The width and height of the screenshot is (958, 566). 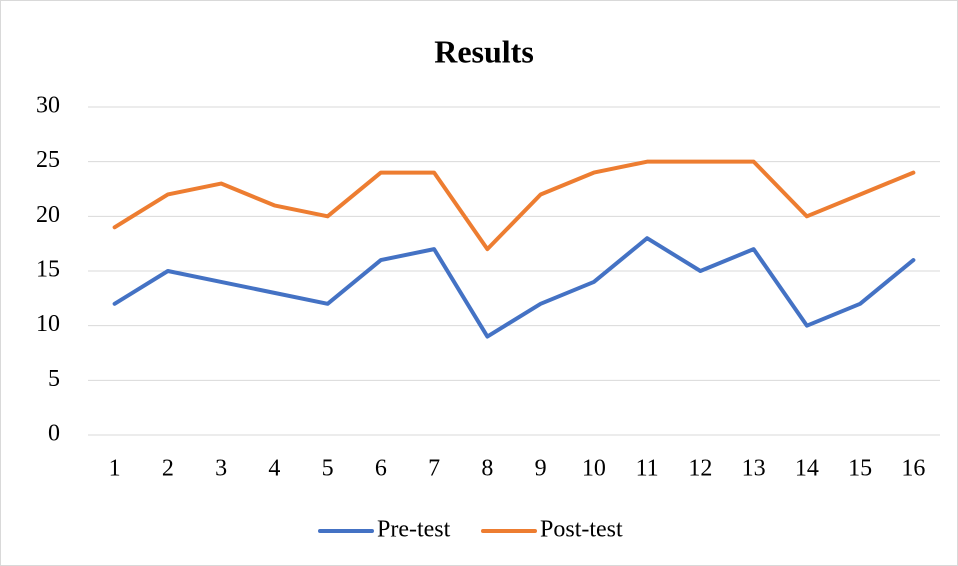 I want to click on x-tick-label: 9, so click(x=541, y=469).